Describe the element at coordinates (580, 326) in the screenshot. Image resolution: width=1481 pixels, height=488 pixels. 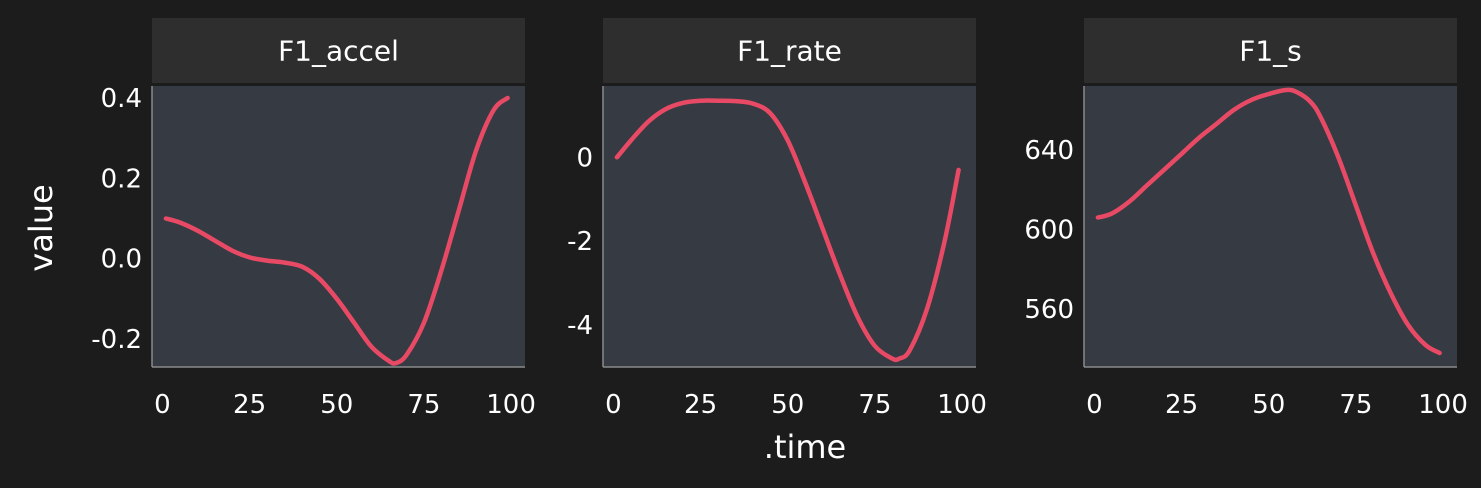
I see `y-tick-label: -4` at that location.